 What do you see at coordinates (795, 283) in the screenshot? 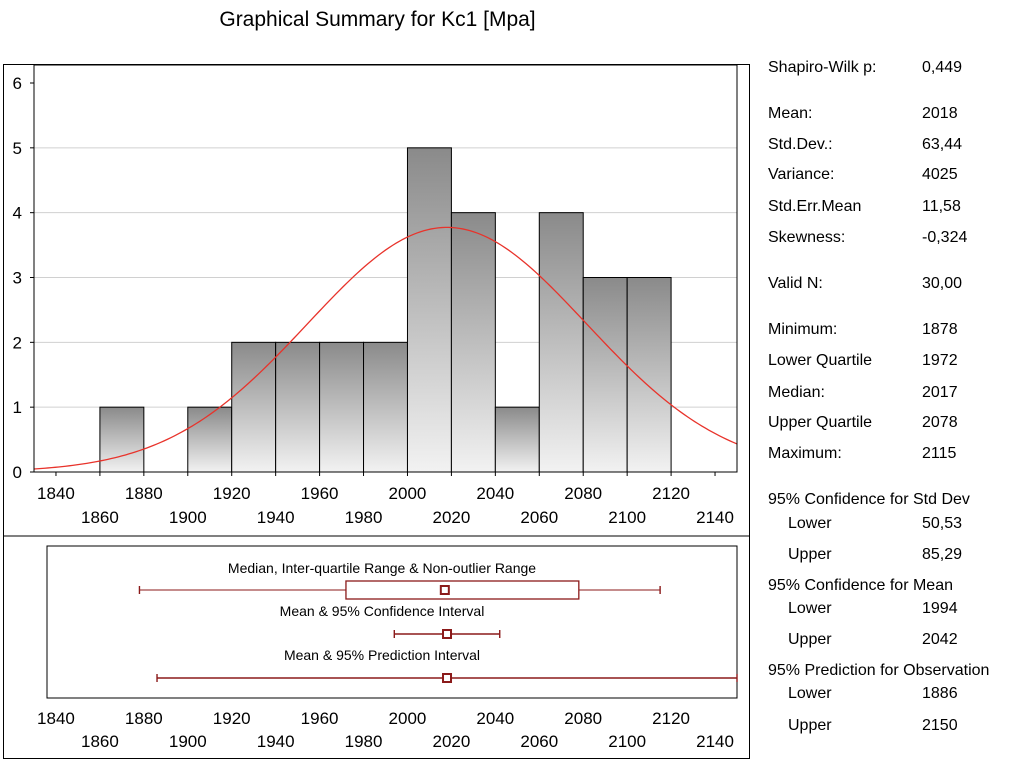
I see `stat-label: Valid N:` at bounding box center [795, 283].